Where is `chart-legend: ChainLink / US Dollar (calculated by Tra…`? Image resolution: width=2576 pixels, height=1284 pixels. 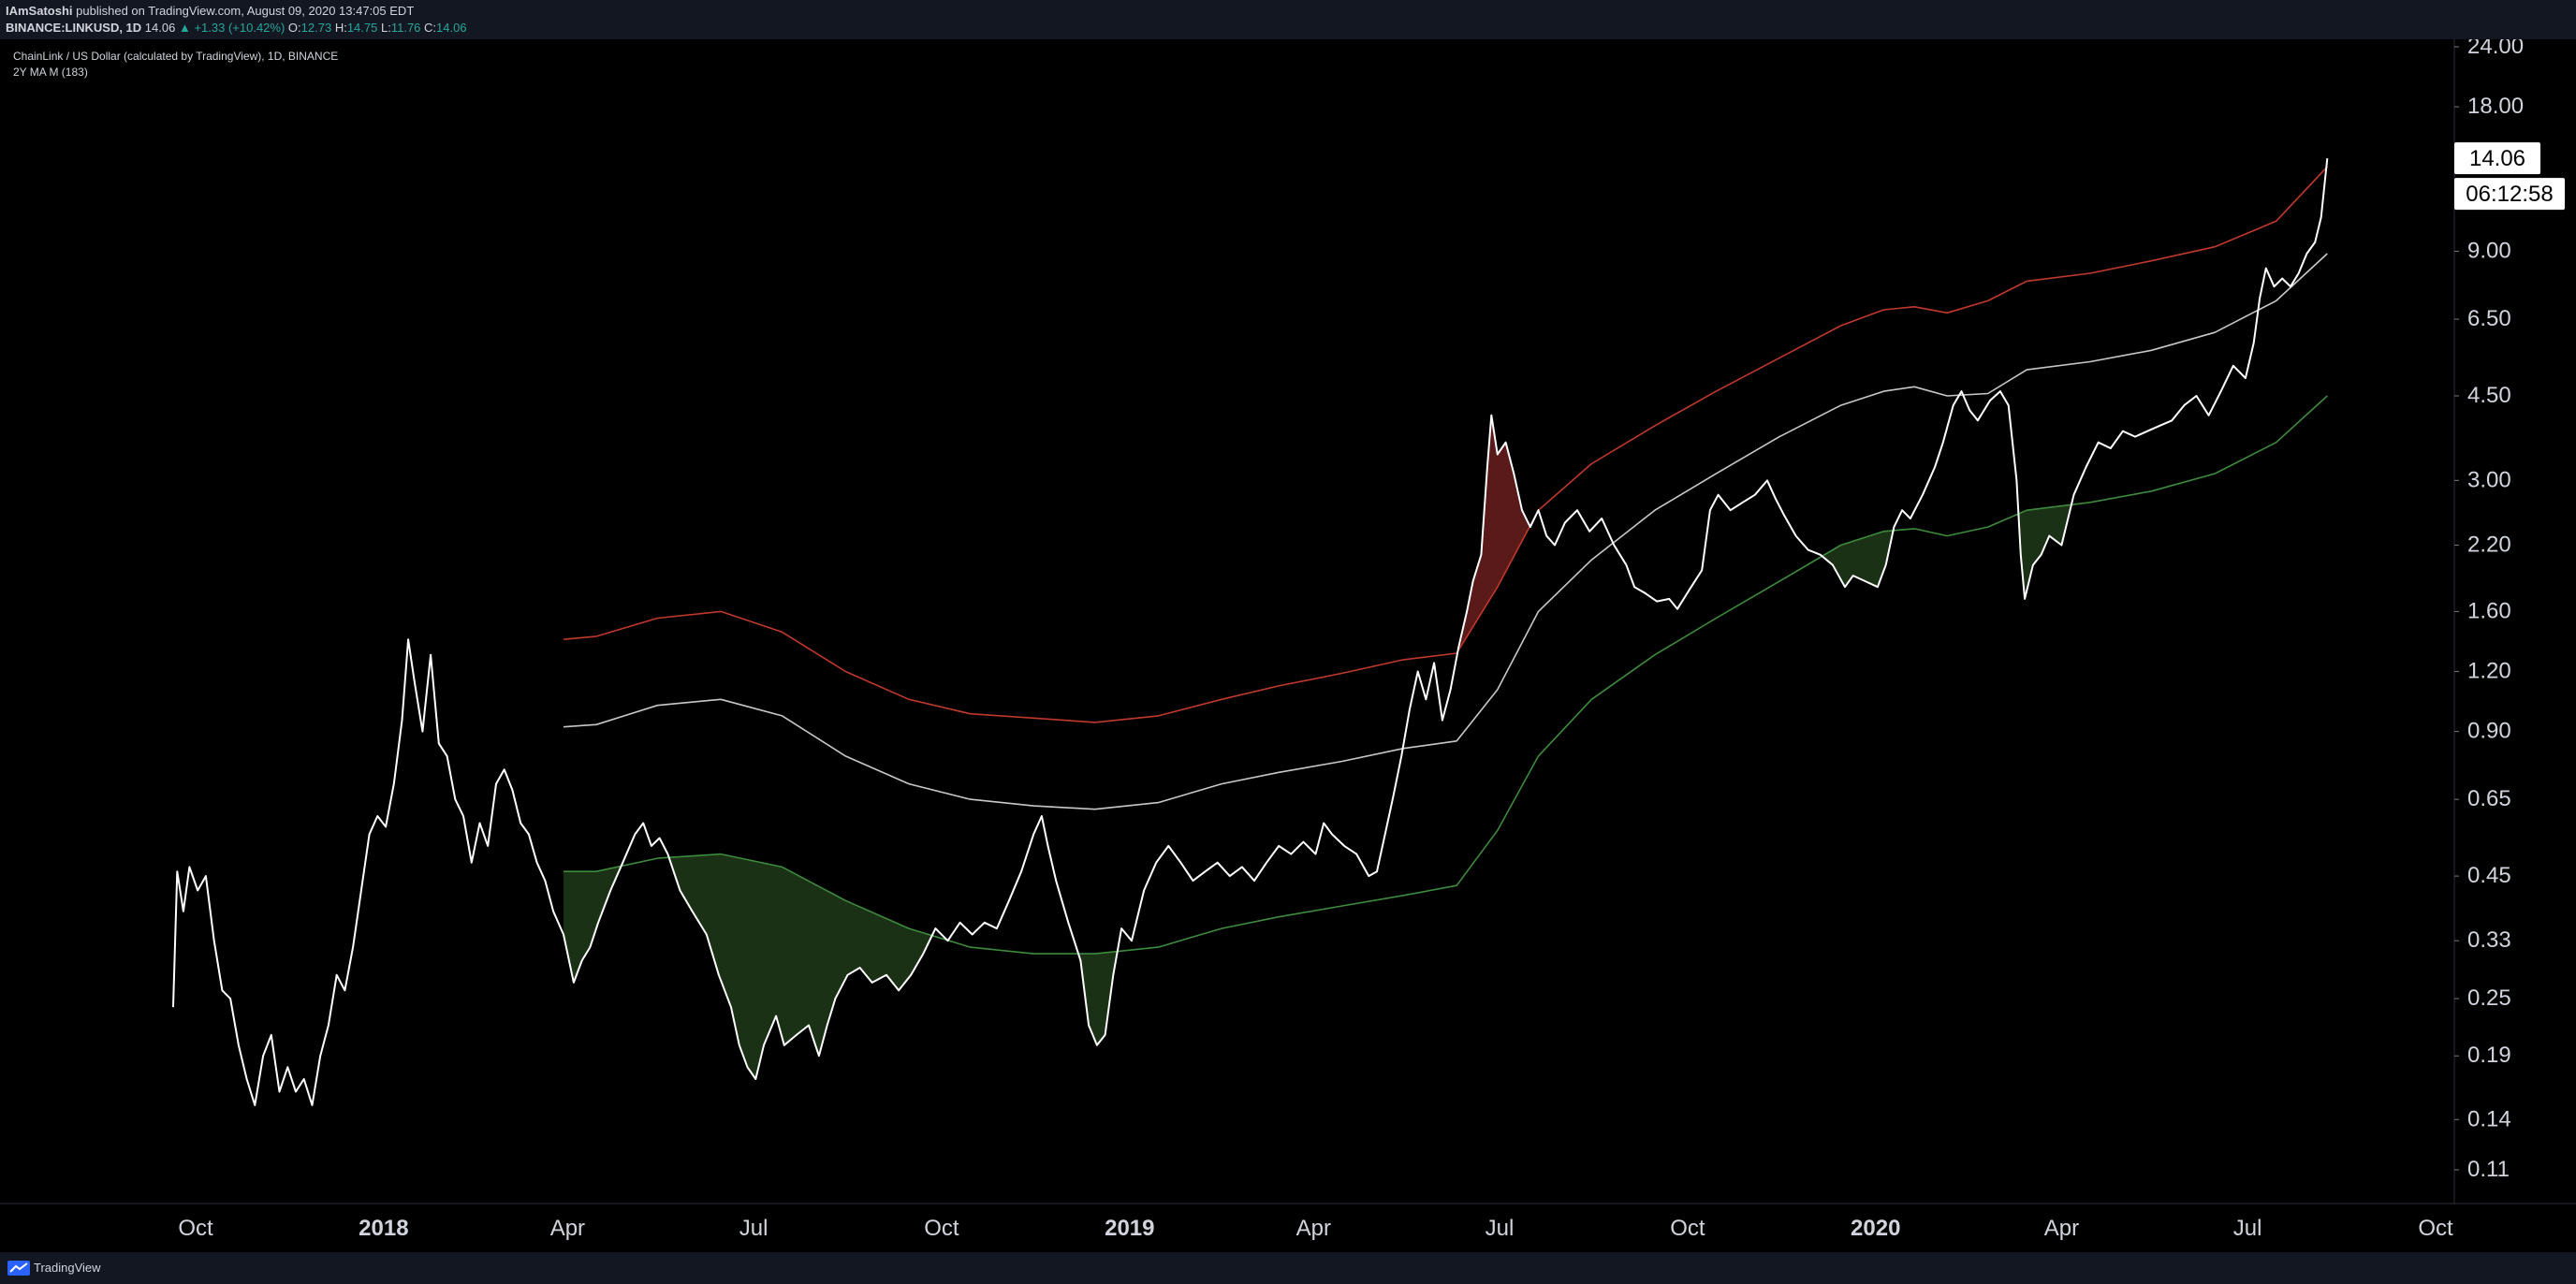
chart-legend: ChainLink / US Dollar (calculated by Tra… is located at coordinates (175, 64).